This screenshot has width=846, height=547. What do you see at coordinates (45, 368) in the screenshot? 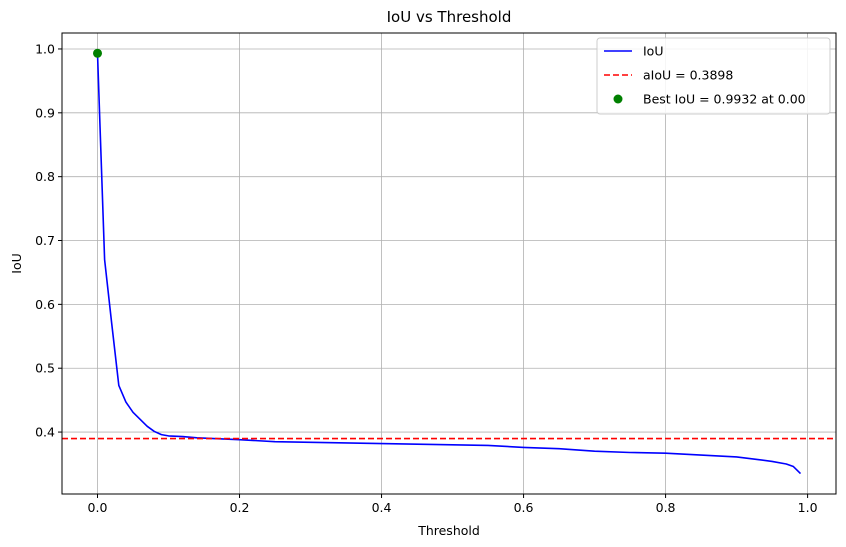
I see `y-tick-label: 0.5` at bounding box center [45, 368].